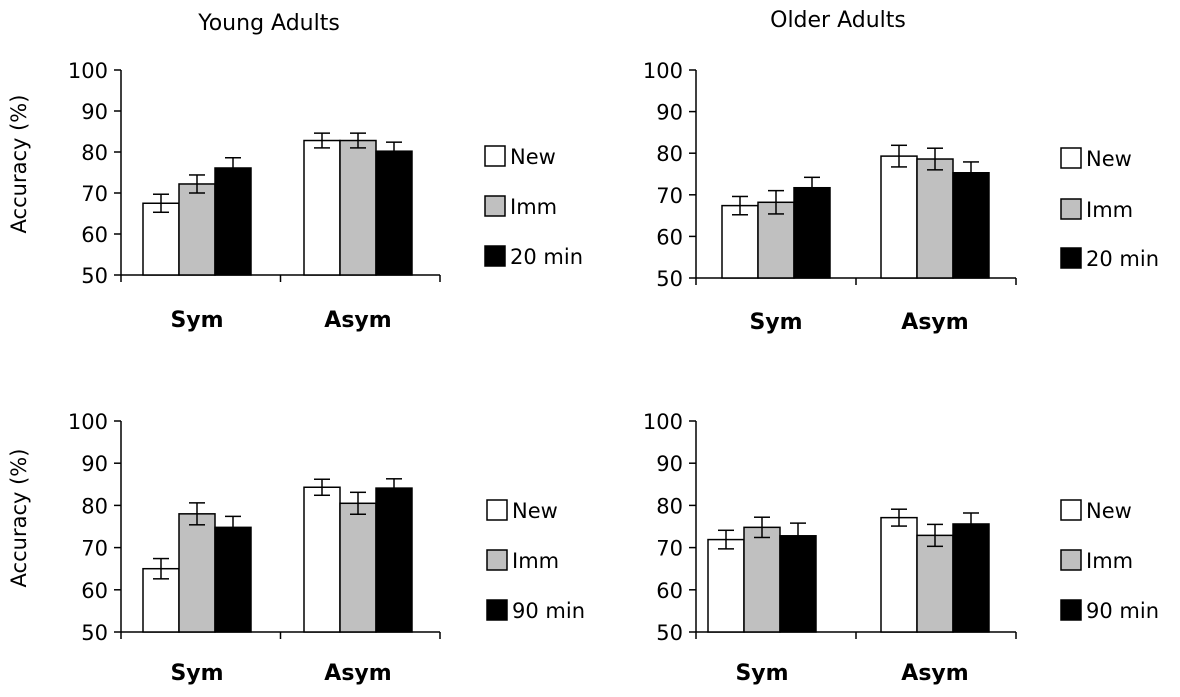 Image resolution: width=1180 pixels, height=697 pixels. I want to click on column-title-young: Young Adults, so click(268, 23).